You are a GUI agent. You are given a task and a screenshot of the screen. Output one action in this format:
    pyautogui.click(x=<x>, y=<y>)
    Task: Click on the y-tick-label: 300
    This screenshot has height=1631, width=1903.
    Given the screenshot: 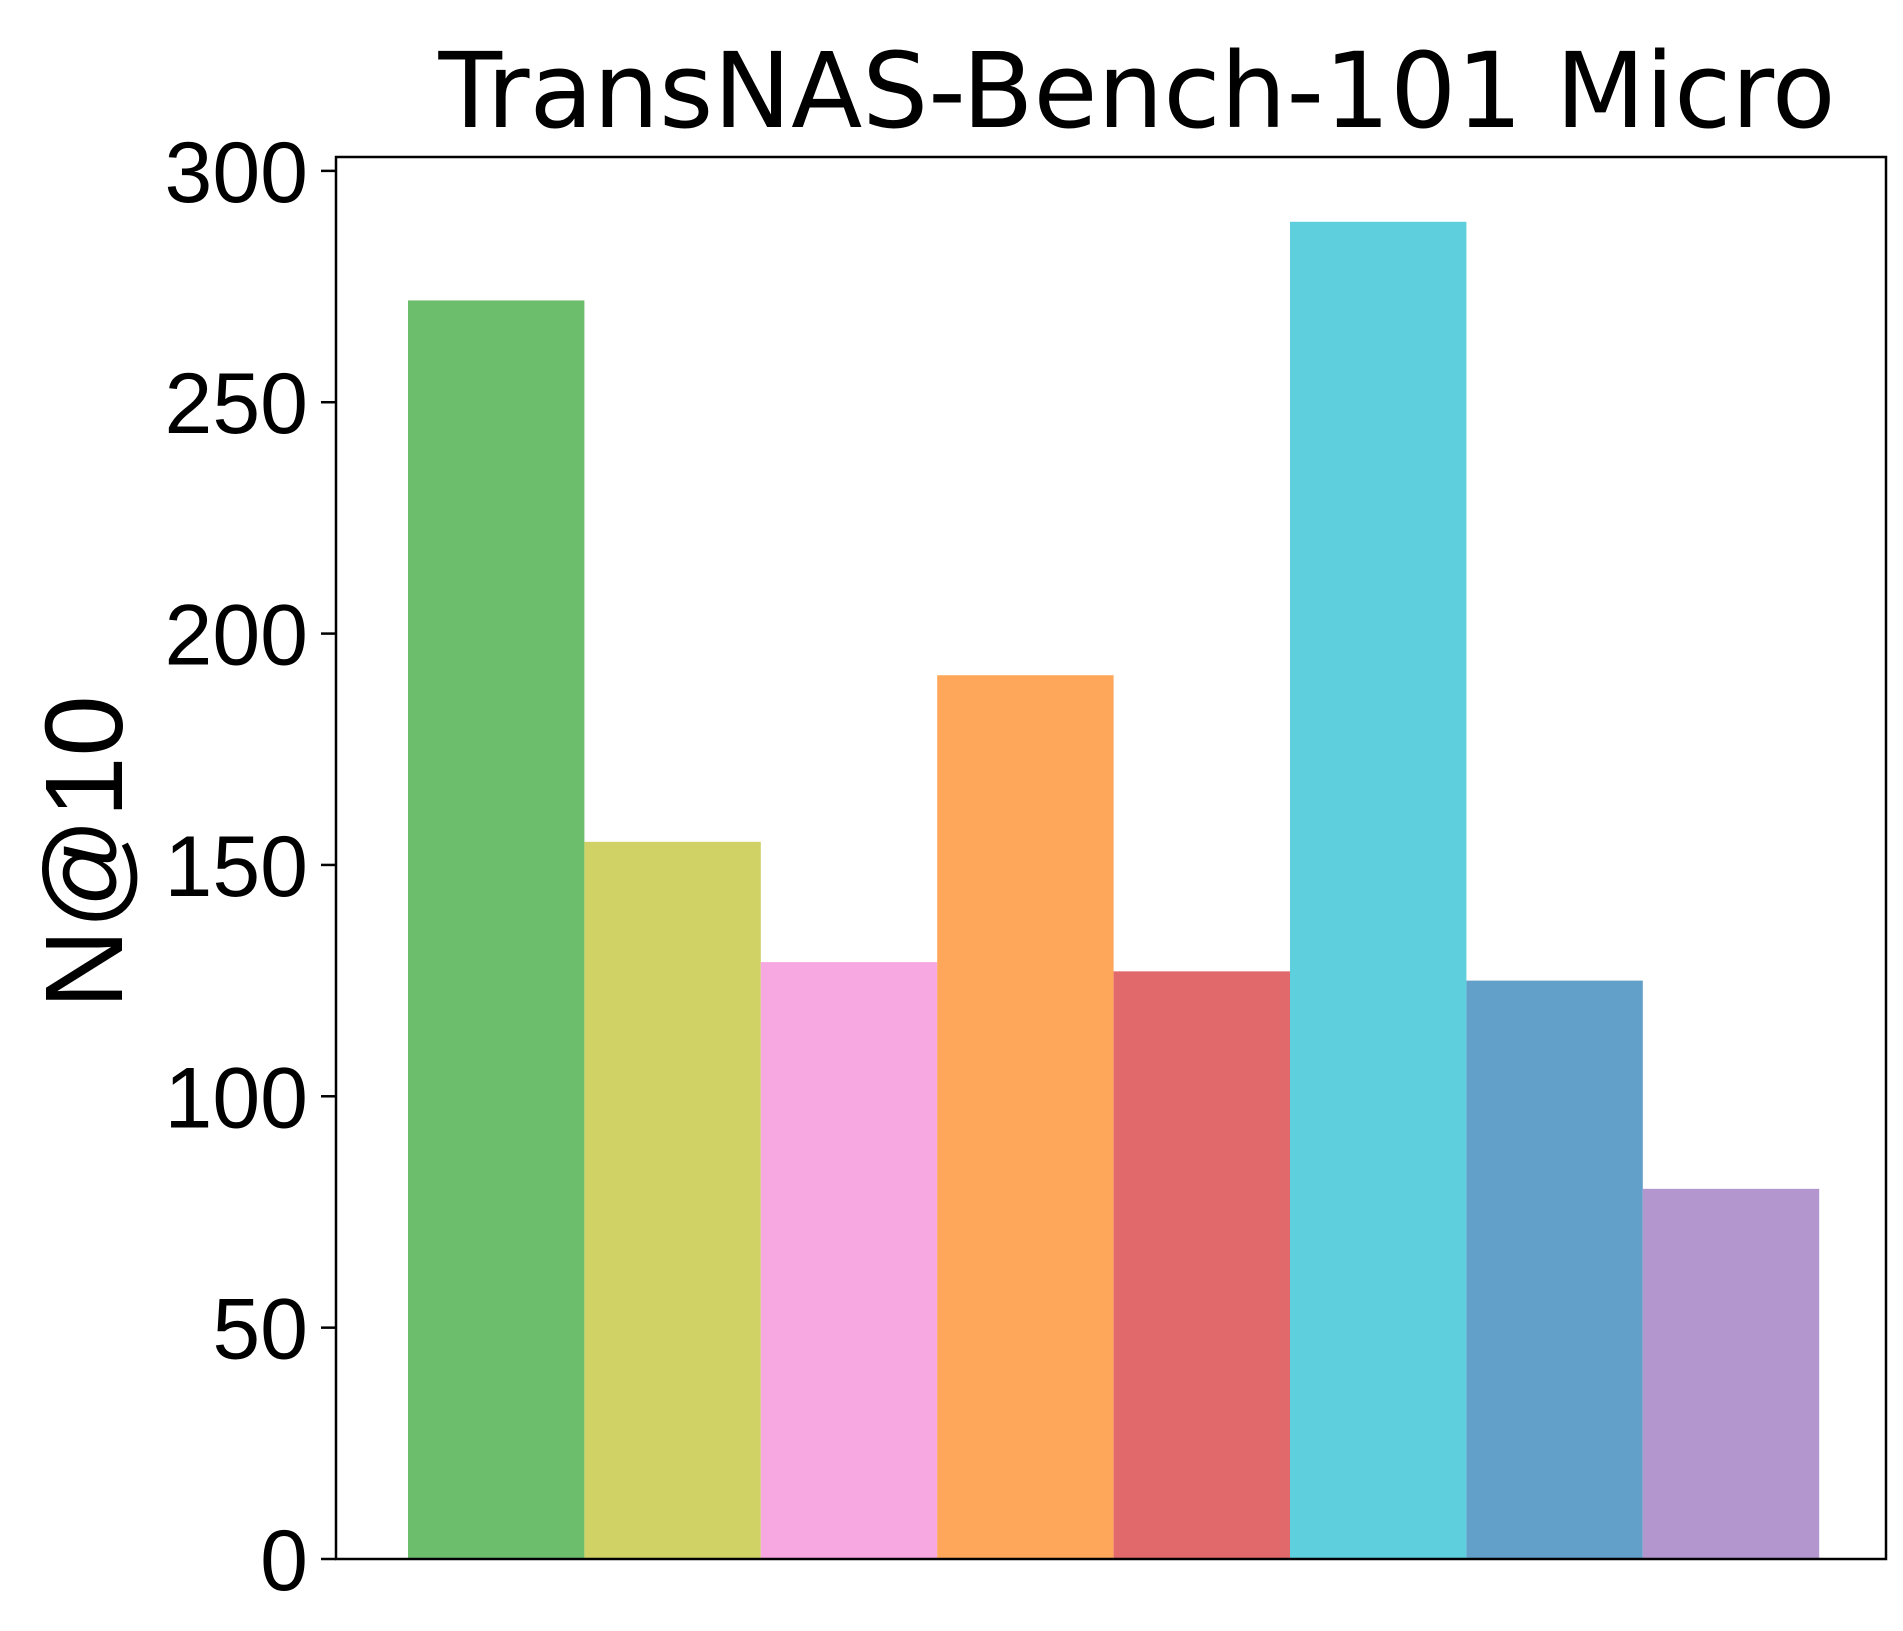 What is the action you would take?
    pyautogui.click(x=237, y=173)
    